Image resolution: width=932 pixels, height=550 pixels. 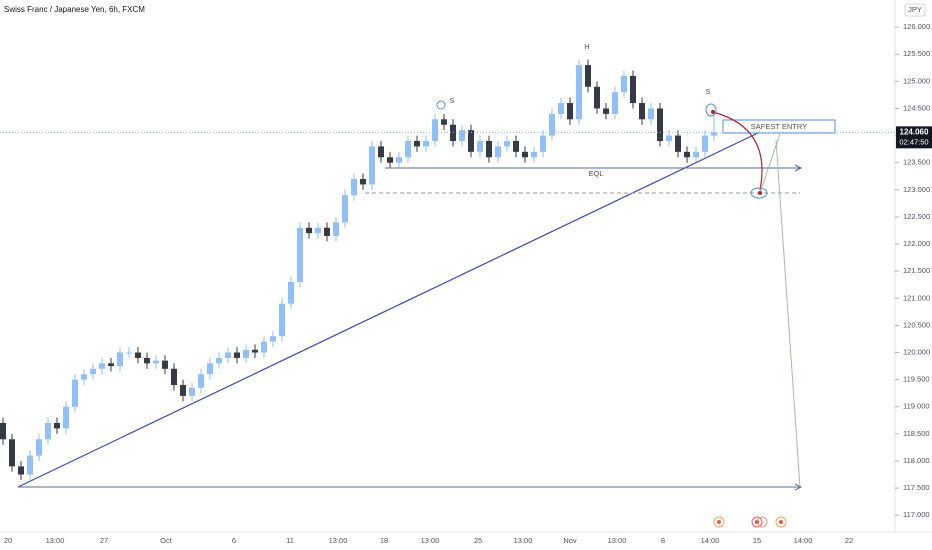 I want to click on head-label: H, so click(x=586, y=46).